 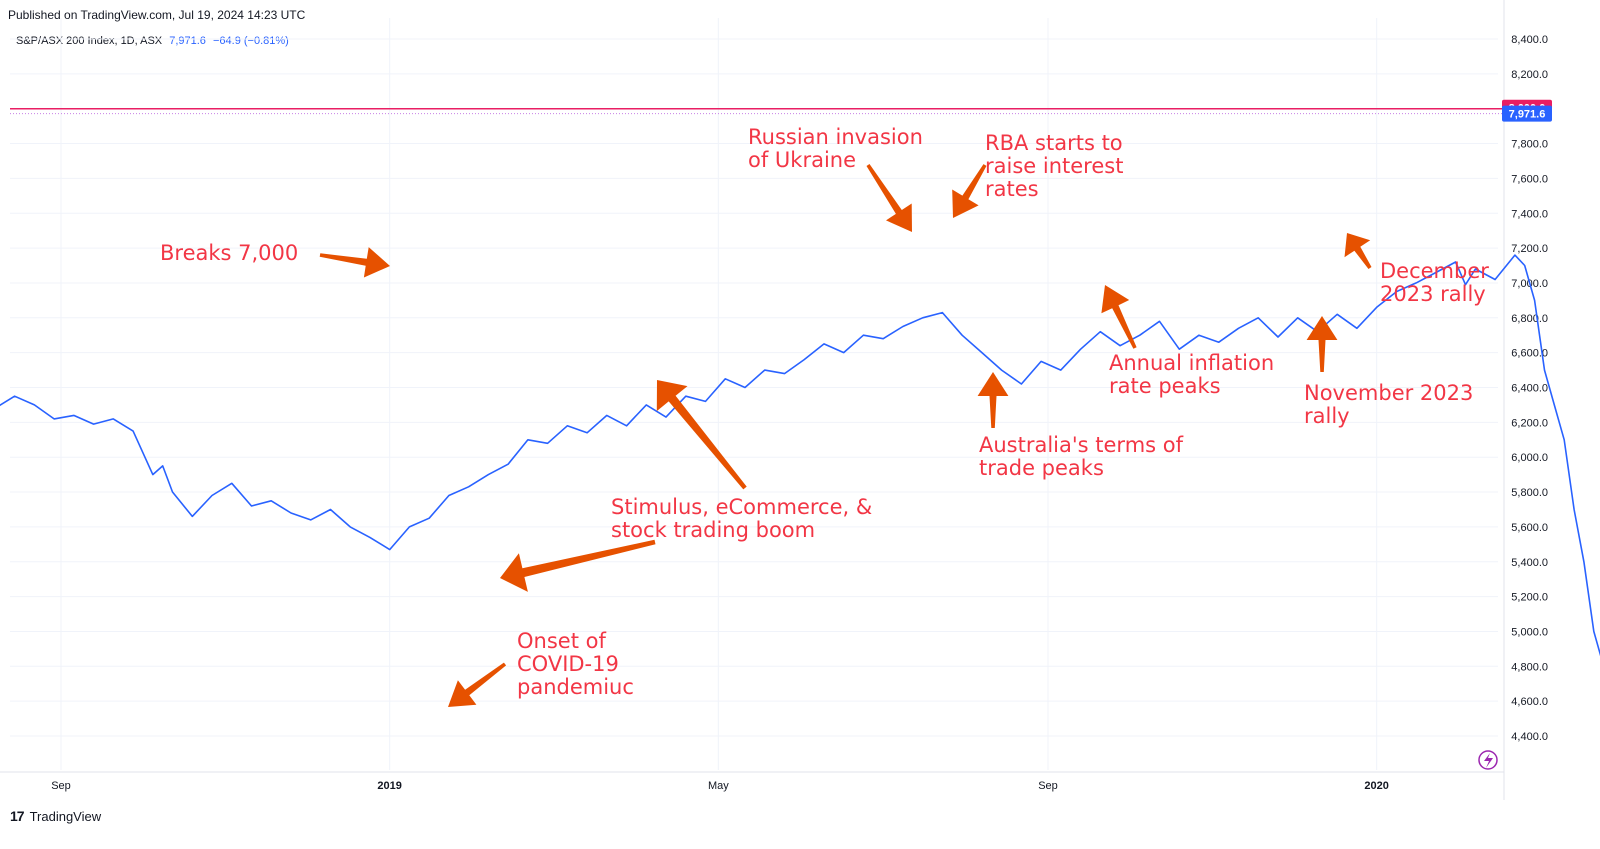 What do you see at coordinates (1322, 344) in the screenshot?
I see `arrow-nov2023` at bounding box center [1322, 344].